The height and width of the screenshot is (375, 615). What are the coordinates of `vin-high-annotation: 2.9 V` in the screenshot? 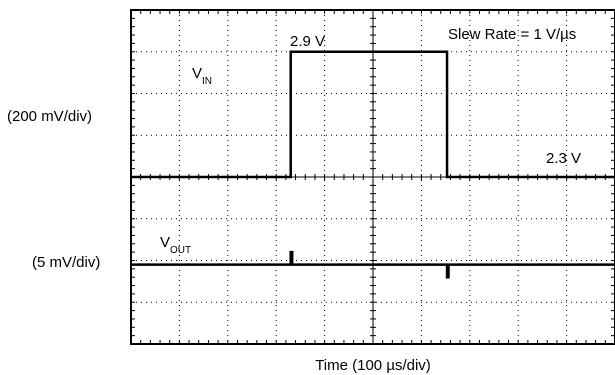 It's located at (307, 41).